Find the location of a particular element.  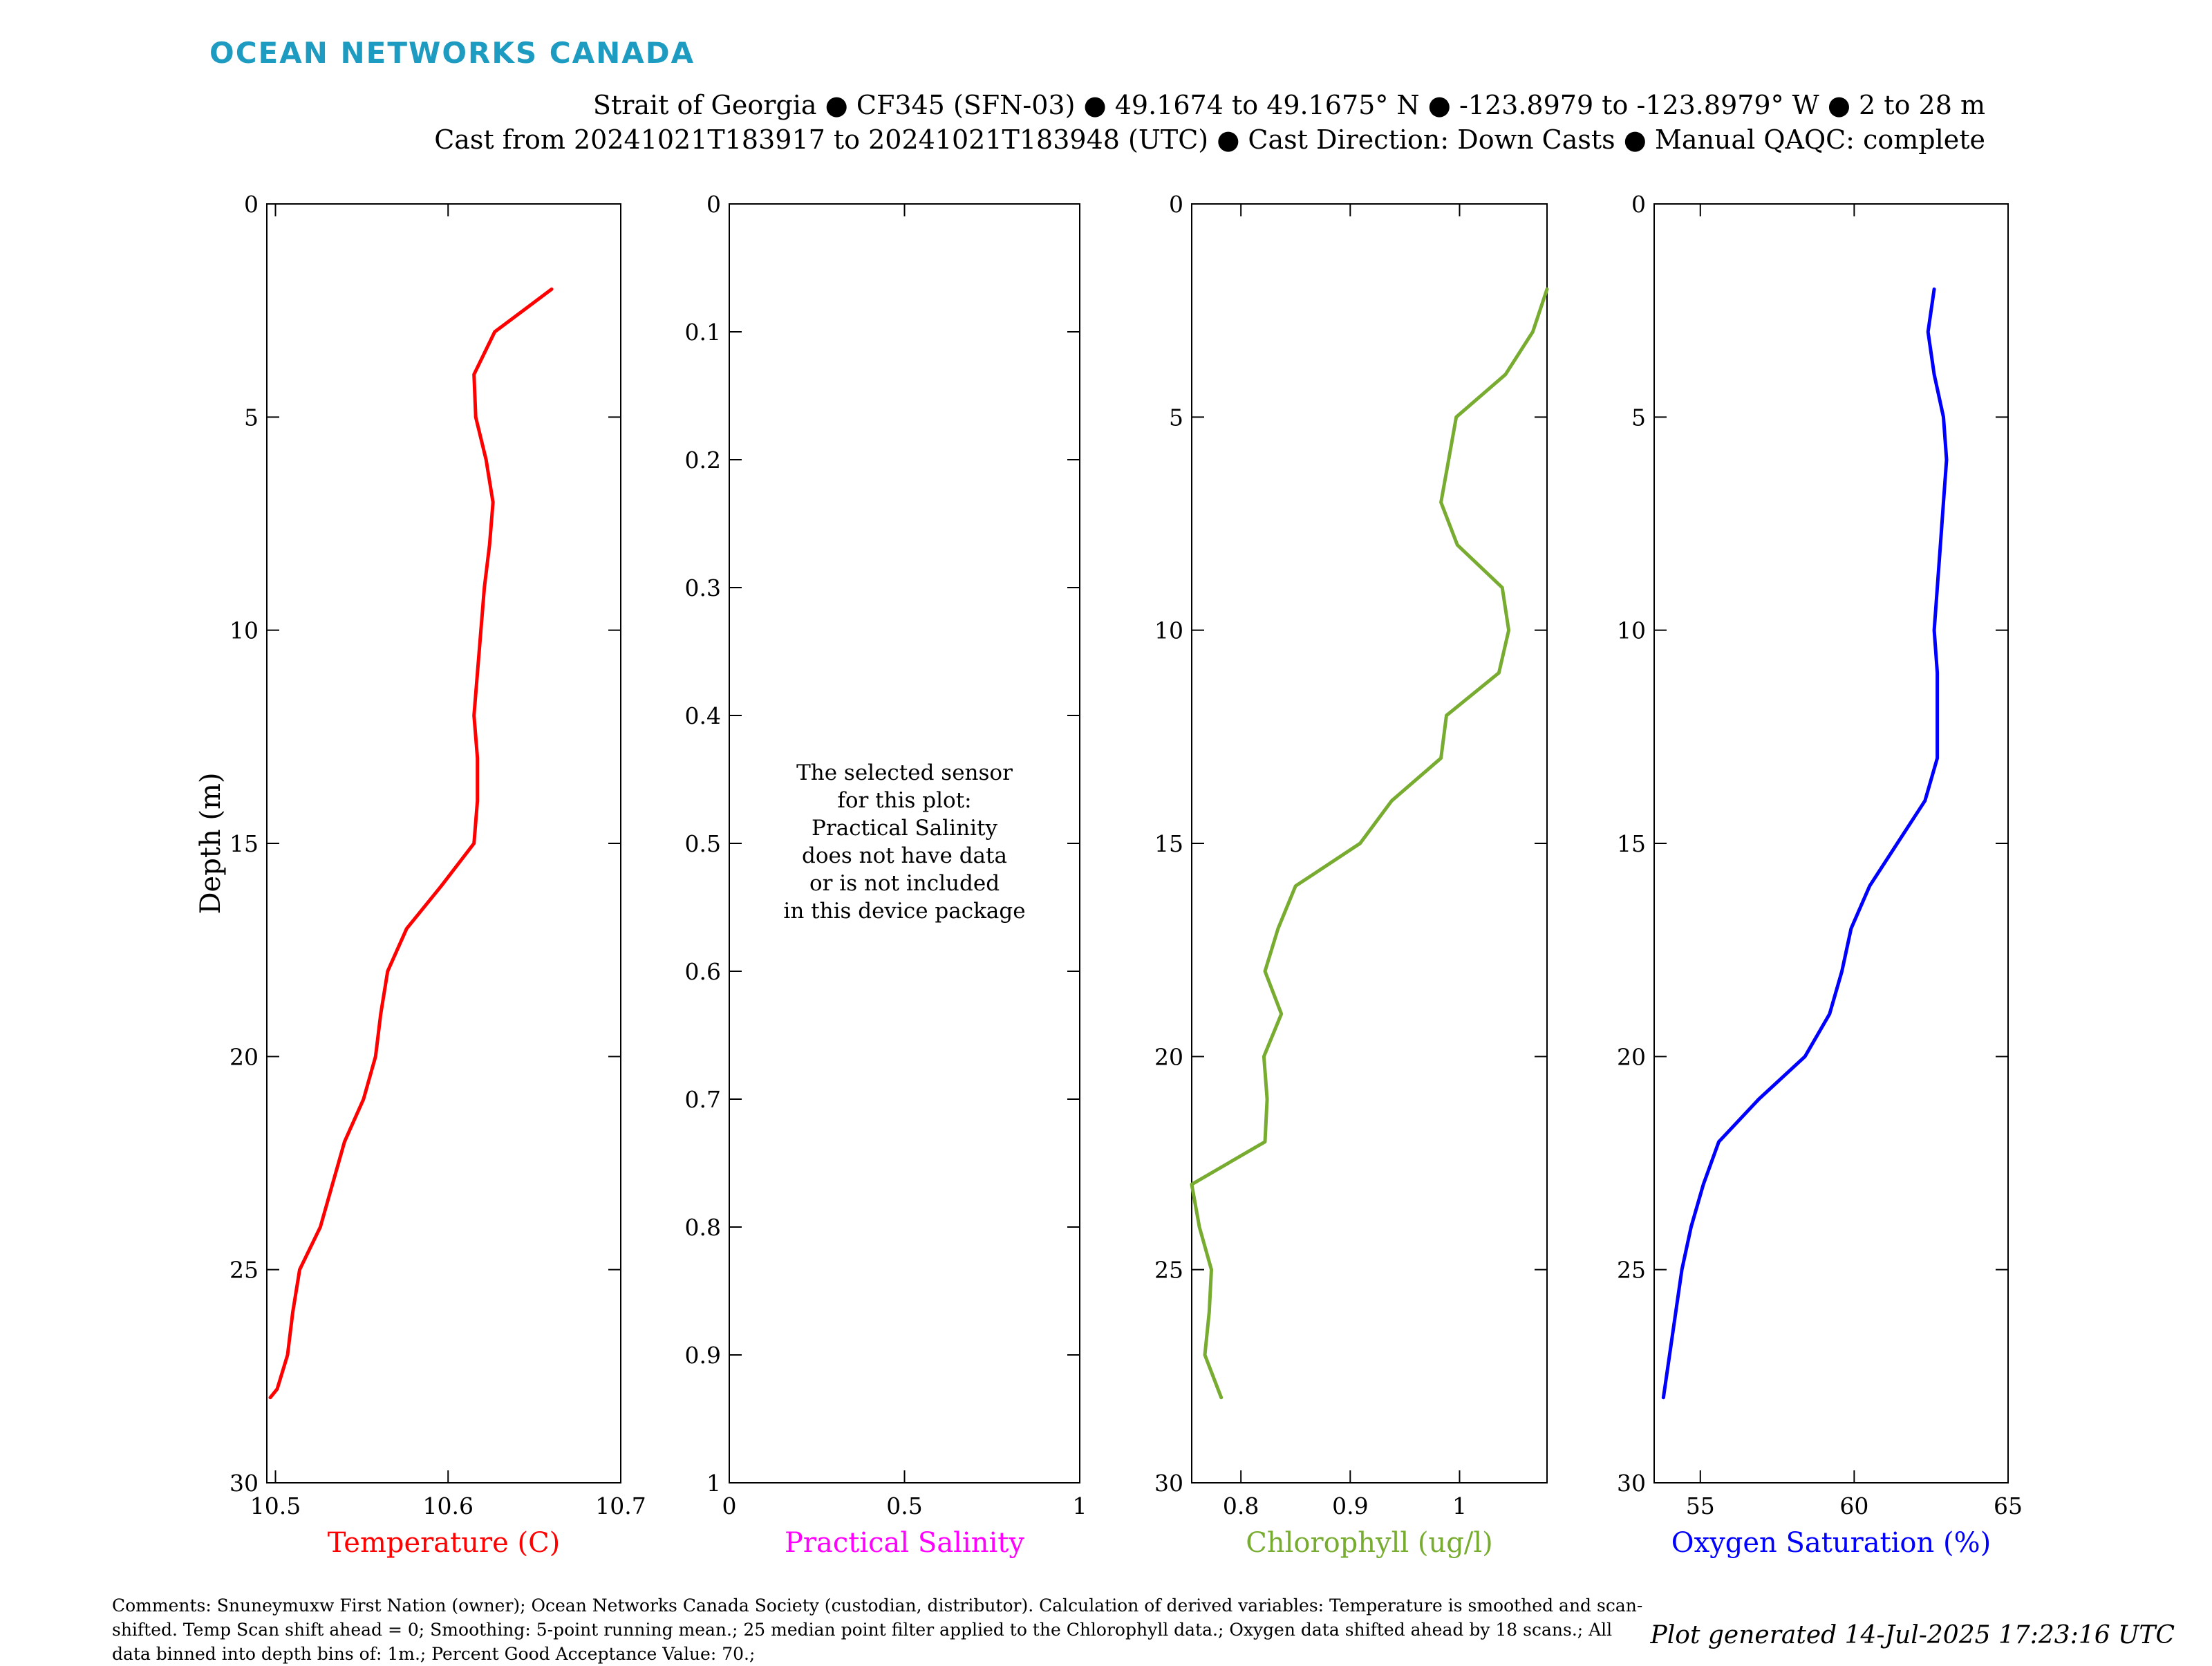

x-tick-label: 10.5 is located at coordinates (275, 1505).